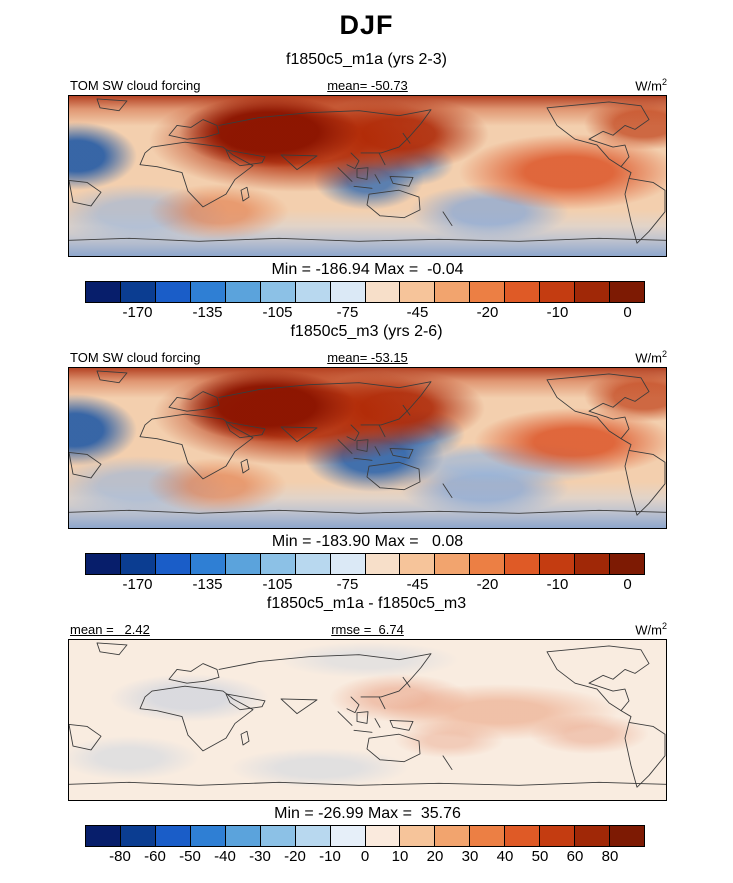 The height and width of the screenshot is (883, 733). I want to click on panel1-mean-label: mean= -50.73, so click(367, 85).